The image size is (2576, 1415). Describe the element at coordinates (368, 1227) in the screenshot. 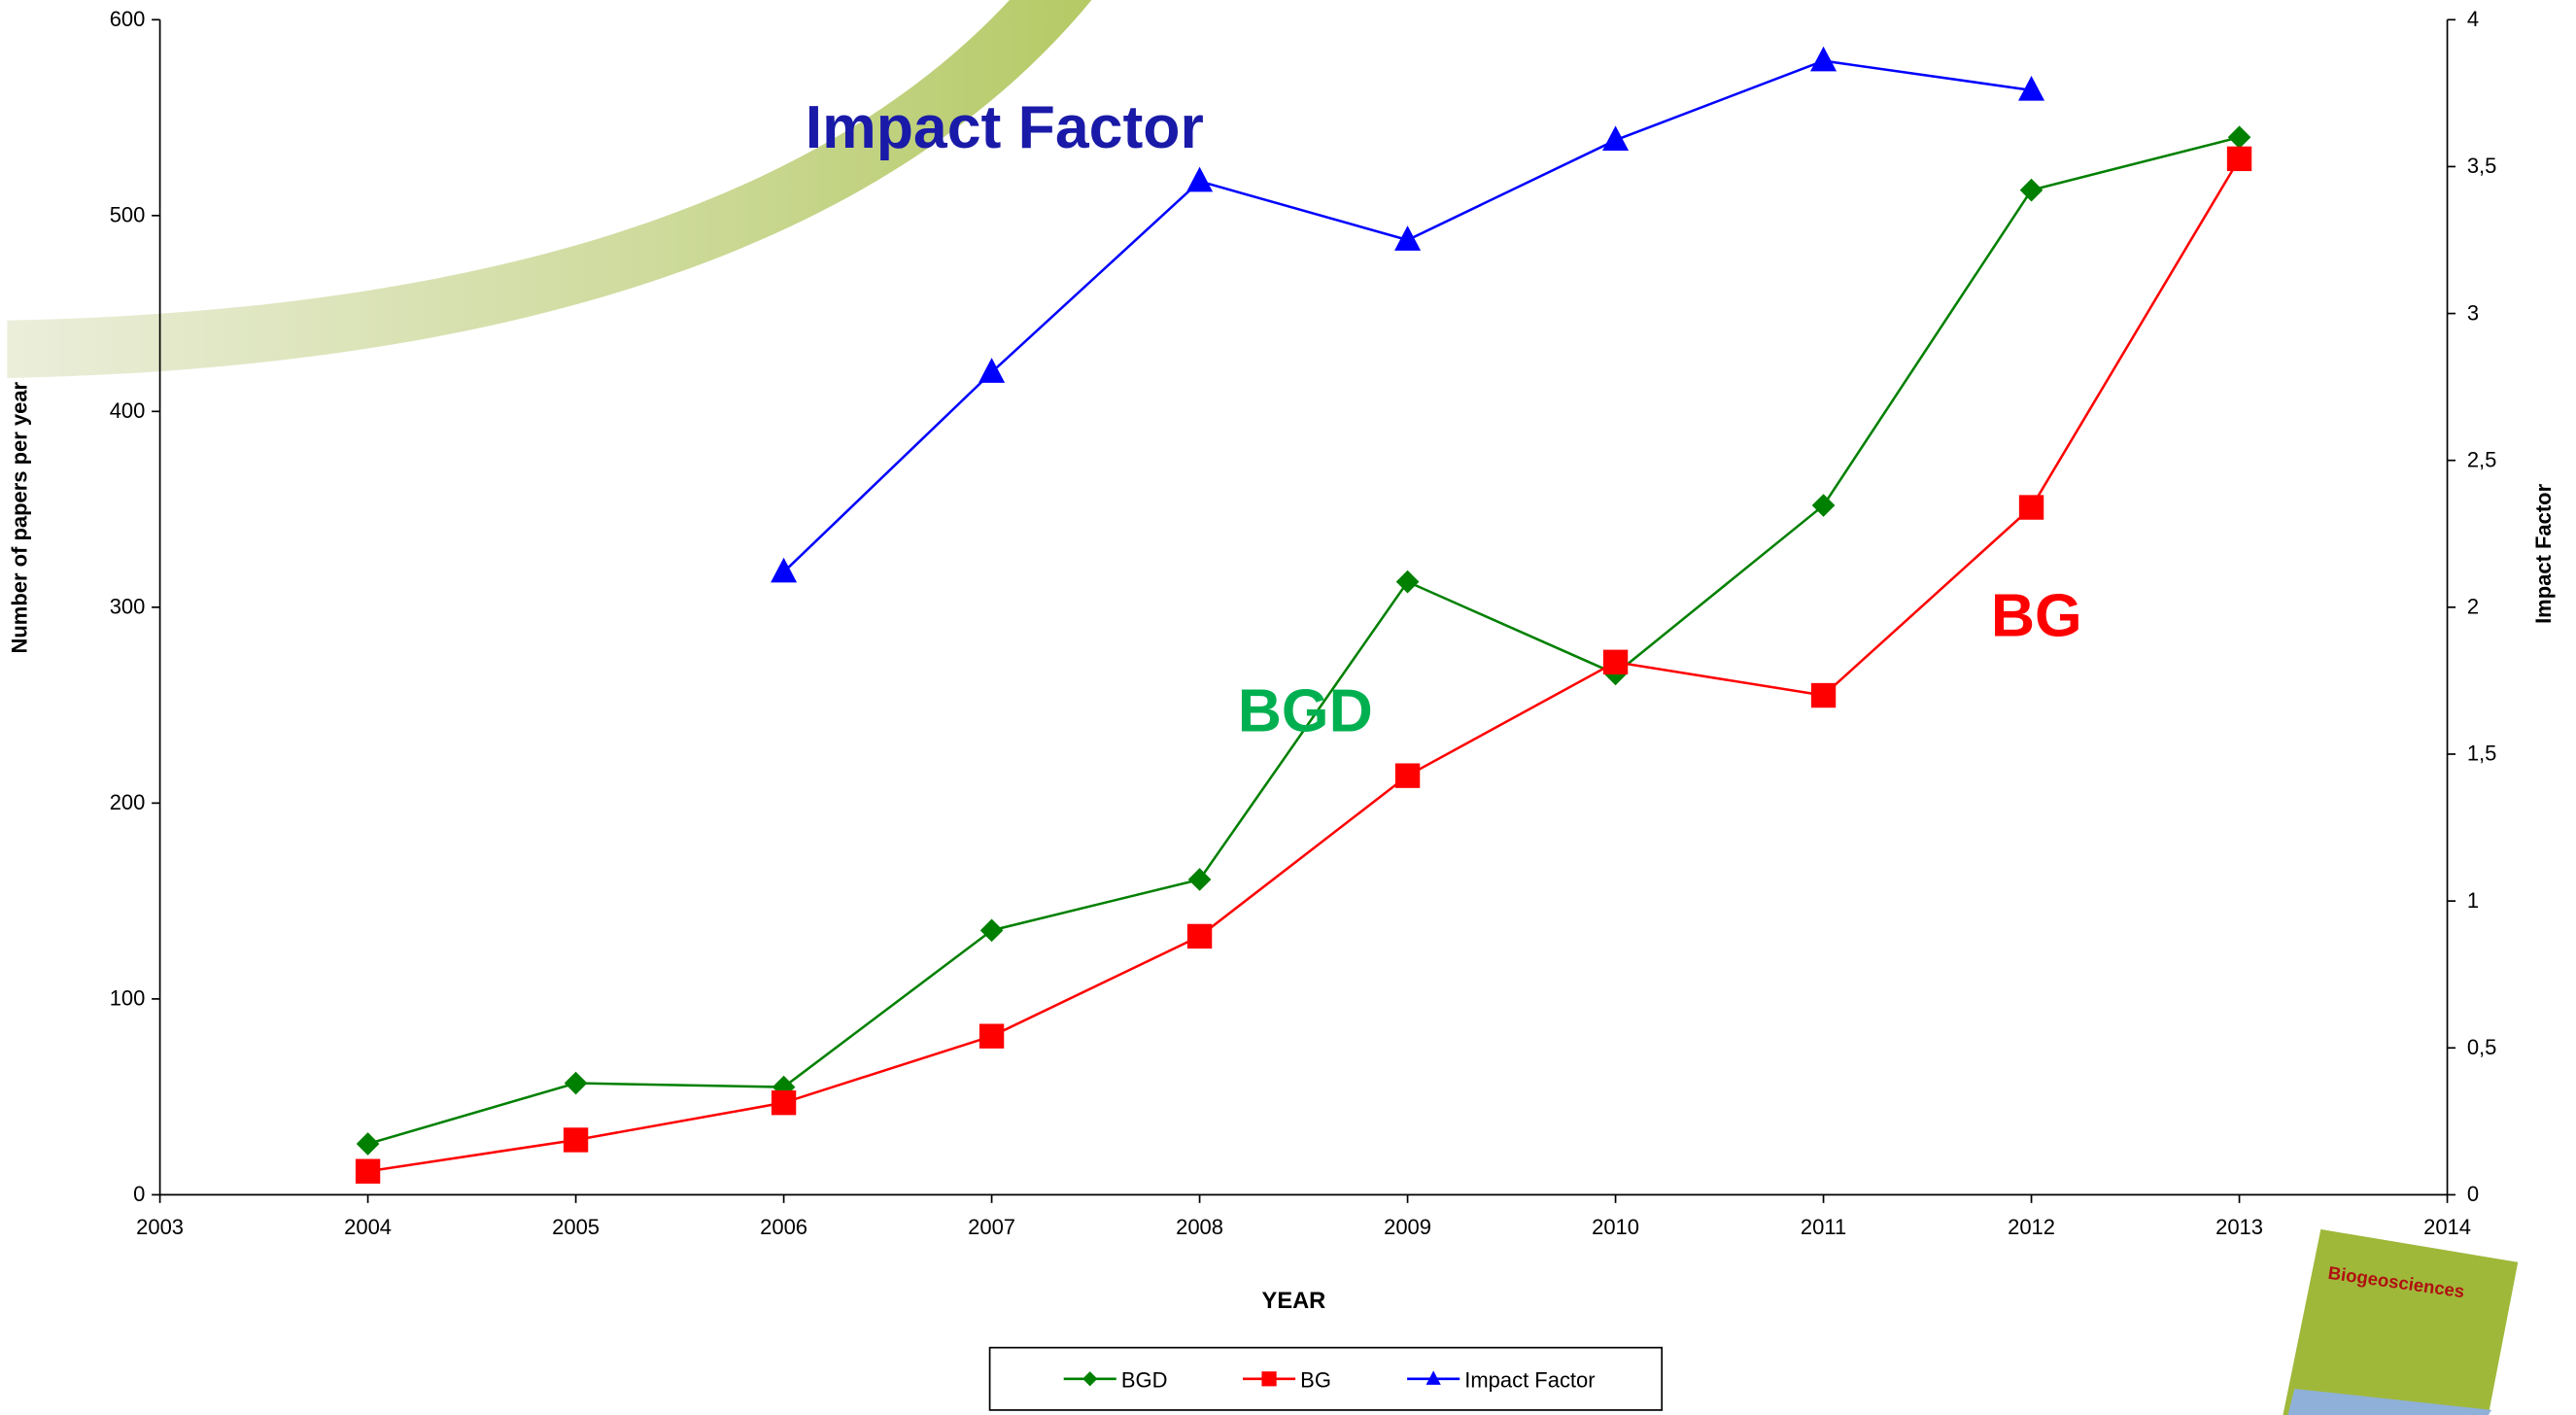

I see `x-tick-label: 2004` at that location.